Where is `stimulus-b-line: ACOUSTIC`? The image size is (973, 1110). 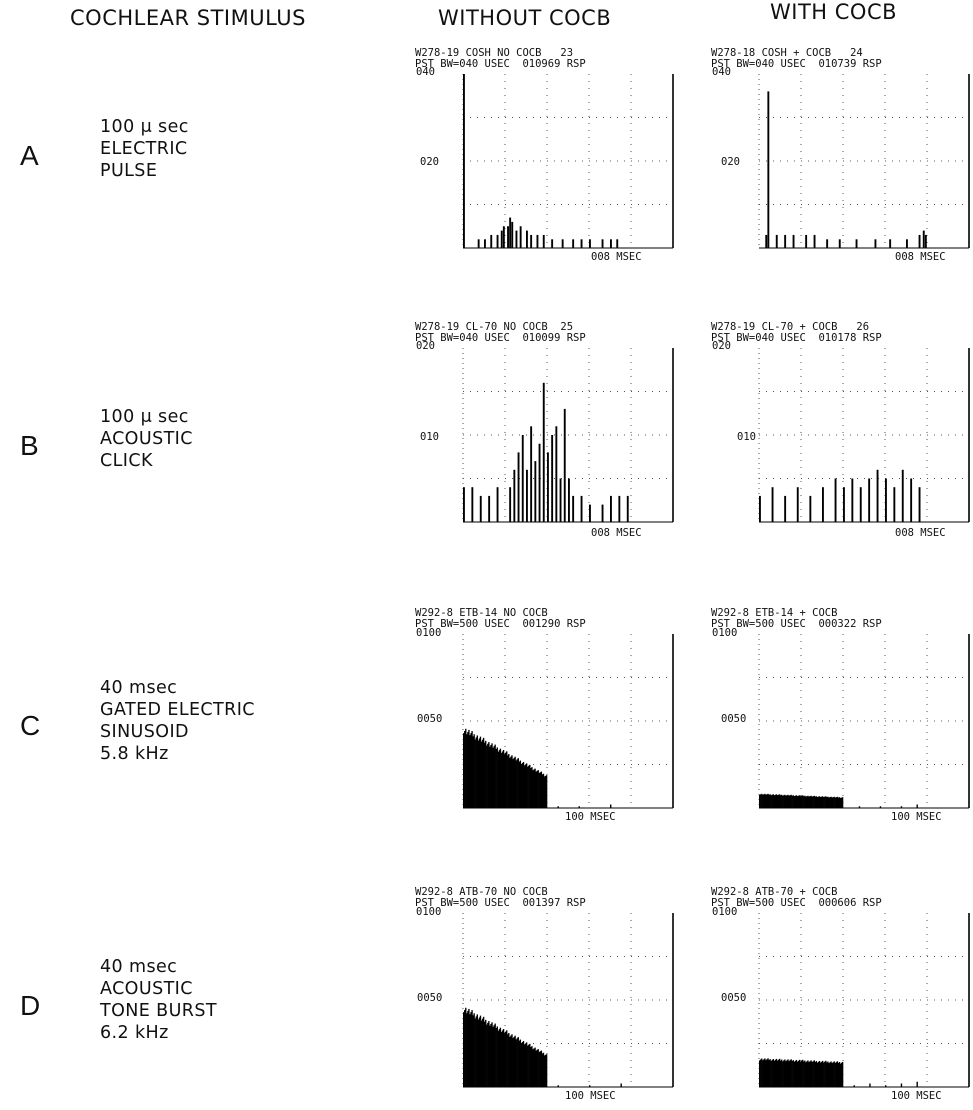
stimulus-b-line: ACOUSTIC is located at coordinates (146, 439).